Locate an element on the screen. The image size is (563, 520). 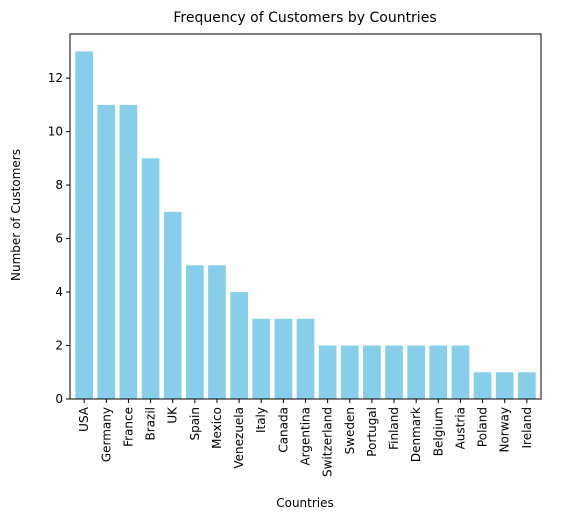
x-tick-label: Norway is located at coordinates (505, 430).